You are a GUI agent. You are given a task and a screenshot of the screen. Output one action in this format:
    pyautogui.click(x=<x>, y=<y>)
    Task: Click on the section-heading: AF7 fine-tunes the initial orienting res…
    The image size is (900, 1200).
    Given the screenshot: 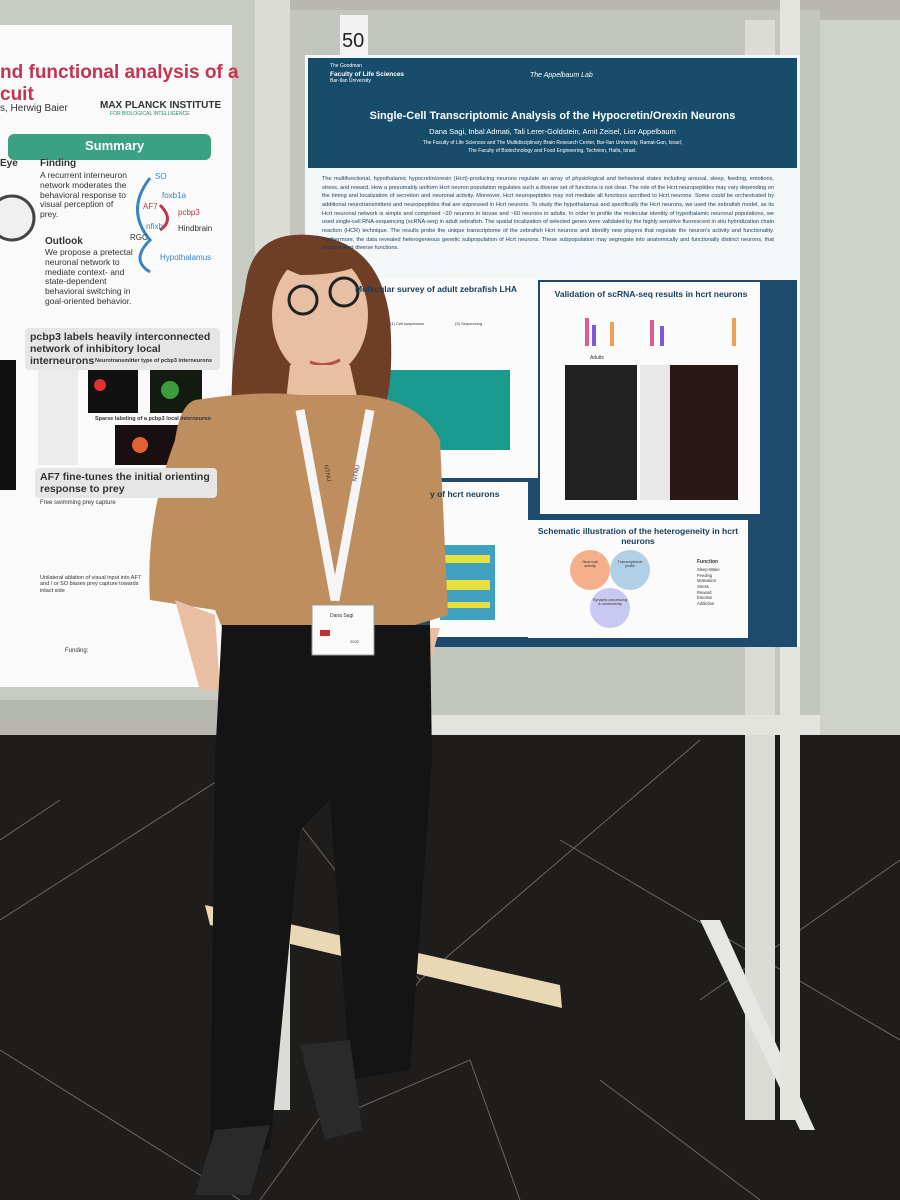 What is the action you would take?
    pyautogui.click(x=126, y=483)
    